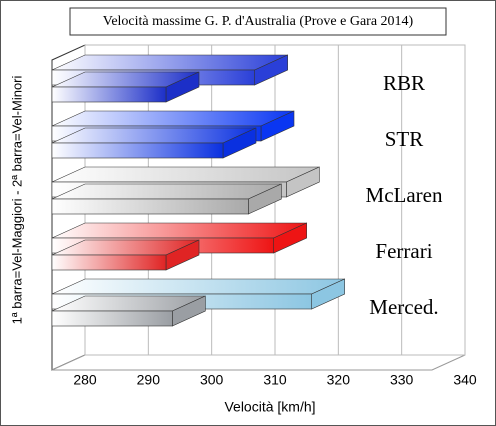 Image resolution: width=496 pixels, height=426 pixels. I want to click on x-tick-label: 340, so click(465, 380).